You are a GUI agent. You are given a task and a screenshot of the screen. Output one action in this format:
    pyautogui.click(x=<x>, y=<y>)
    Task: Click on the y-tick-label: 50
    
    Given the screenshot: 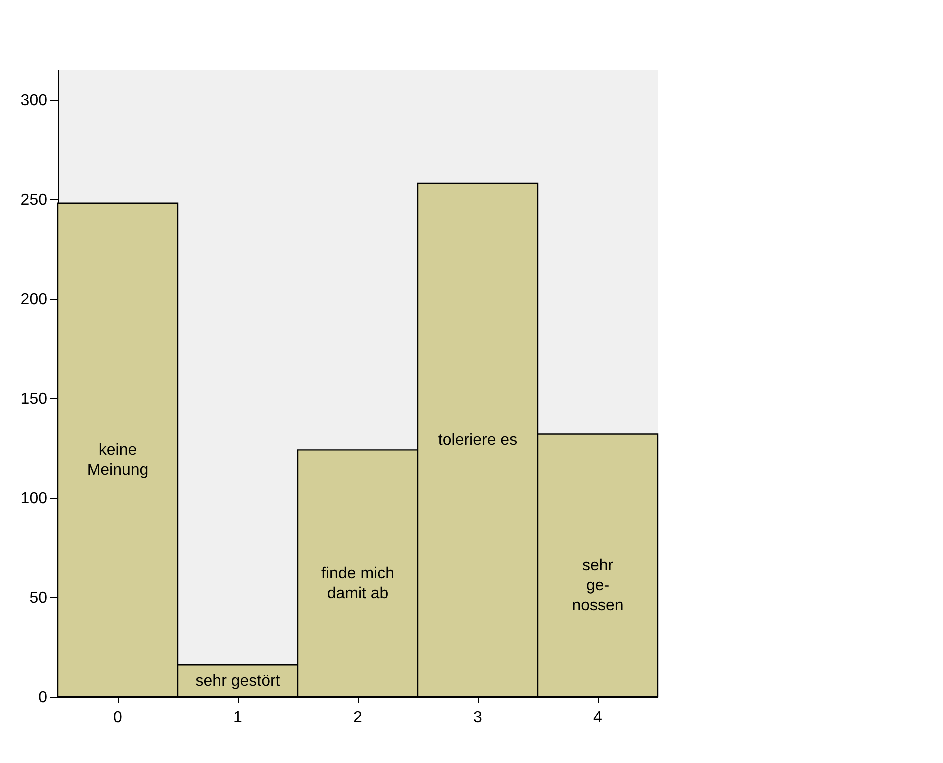 What is the action you would take?
    pyautogui.click(x=39, y=598)
    